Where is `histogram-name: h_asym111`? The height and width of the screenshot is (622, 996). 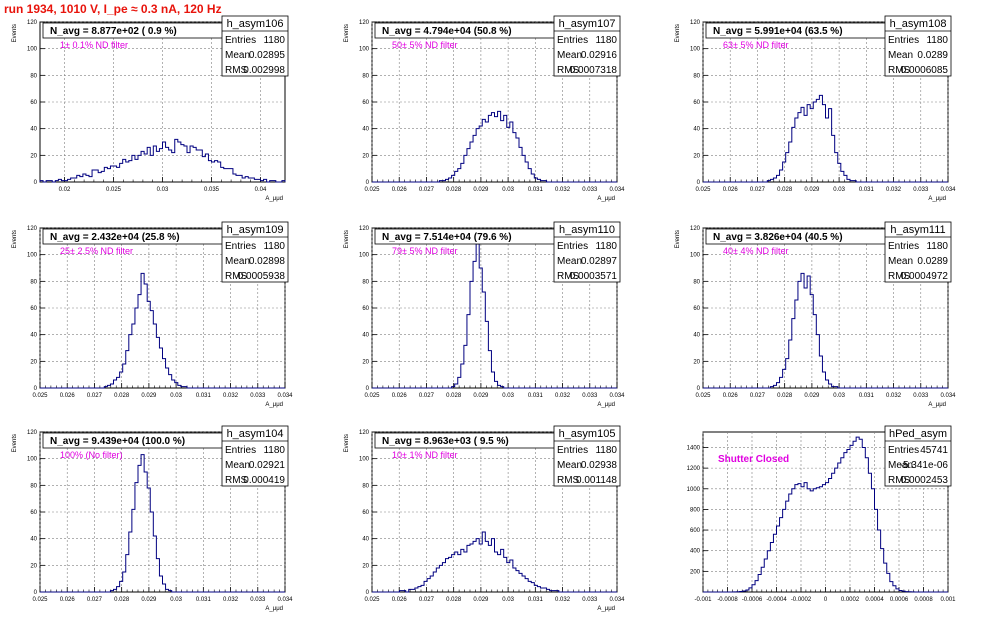 histogram-name: h_asym111 is located at coordinates (917, 230).